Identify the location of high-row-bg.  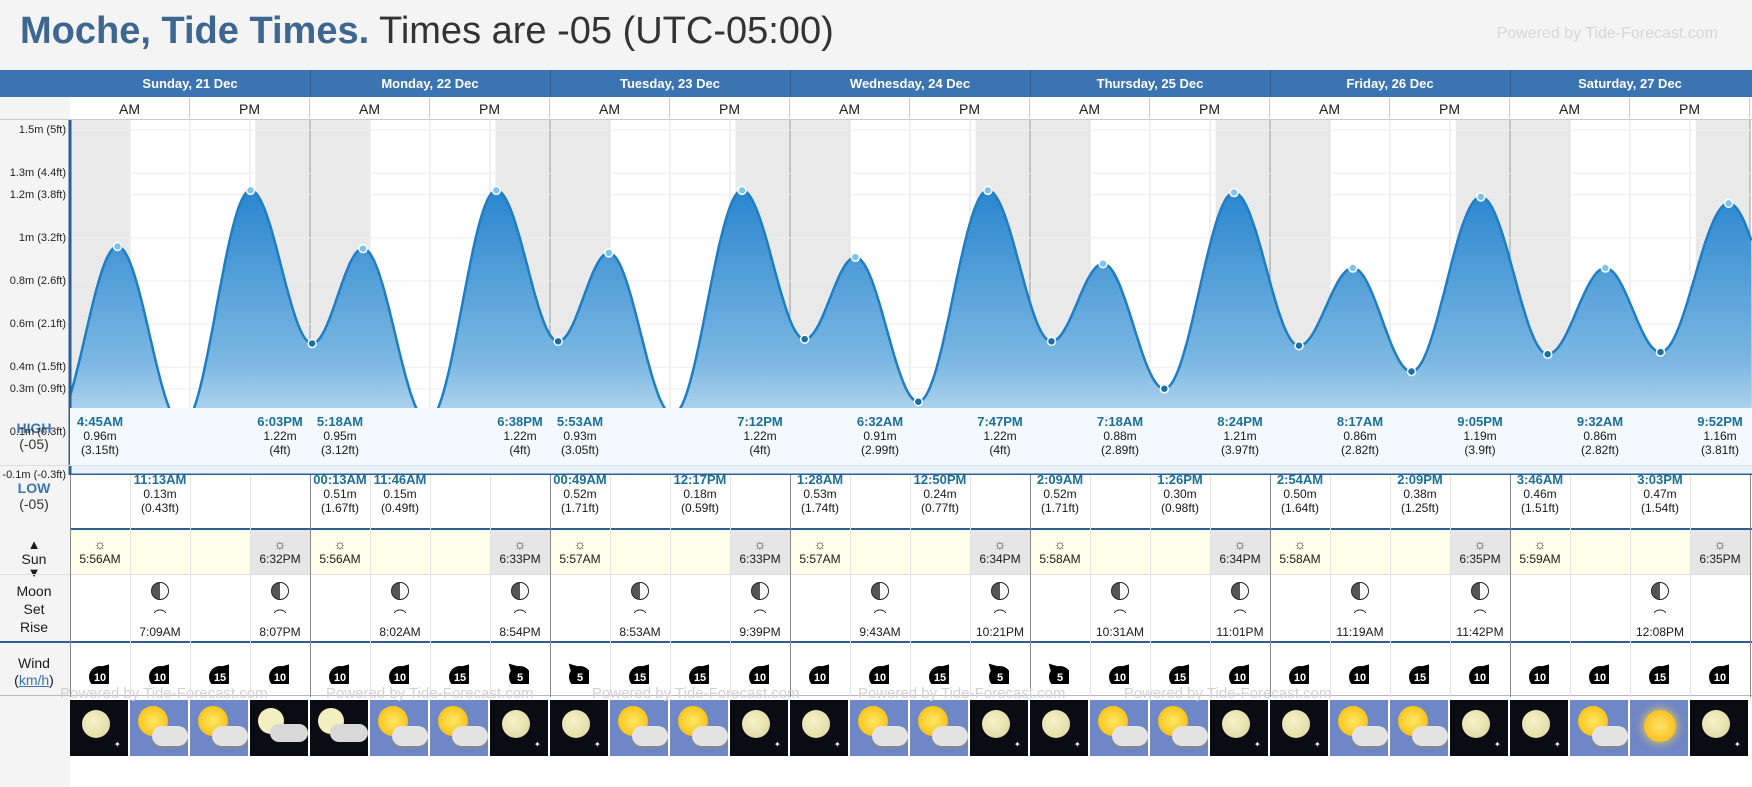
(911, 436).